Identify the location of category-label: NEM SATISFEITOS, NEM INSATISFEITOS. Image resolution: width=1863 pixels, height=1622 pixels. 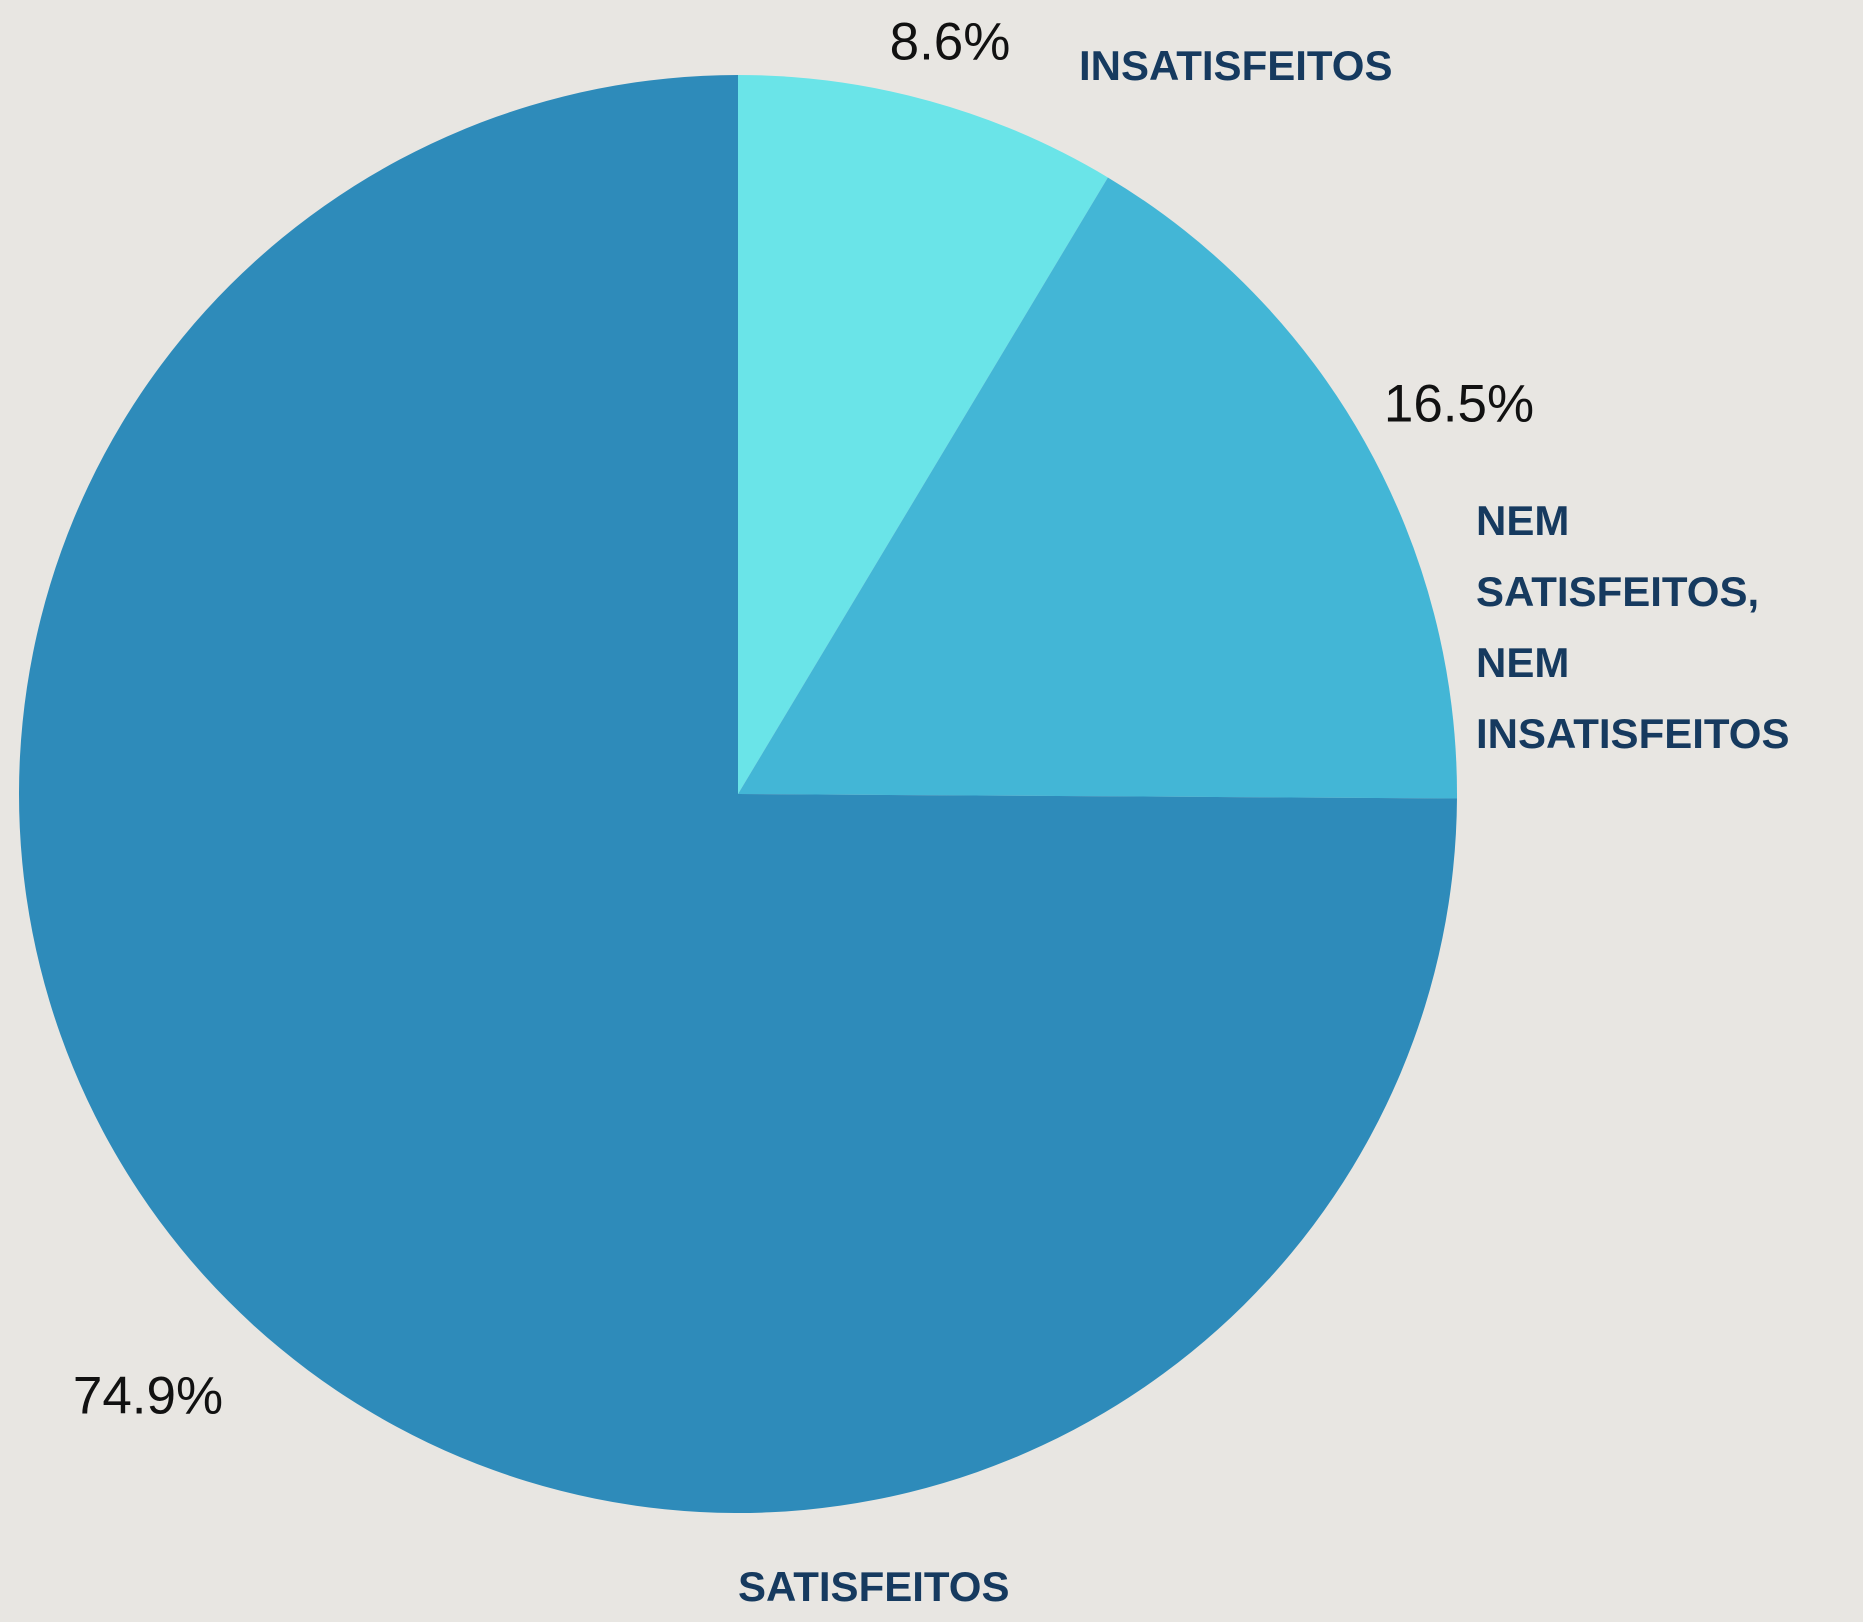
(1633, 627).